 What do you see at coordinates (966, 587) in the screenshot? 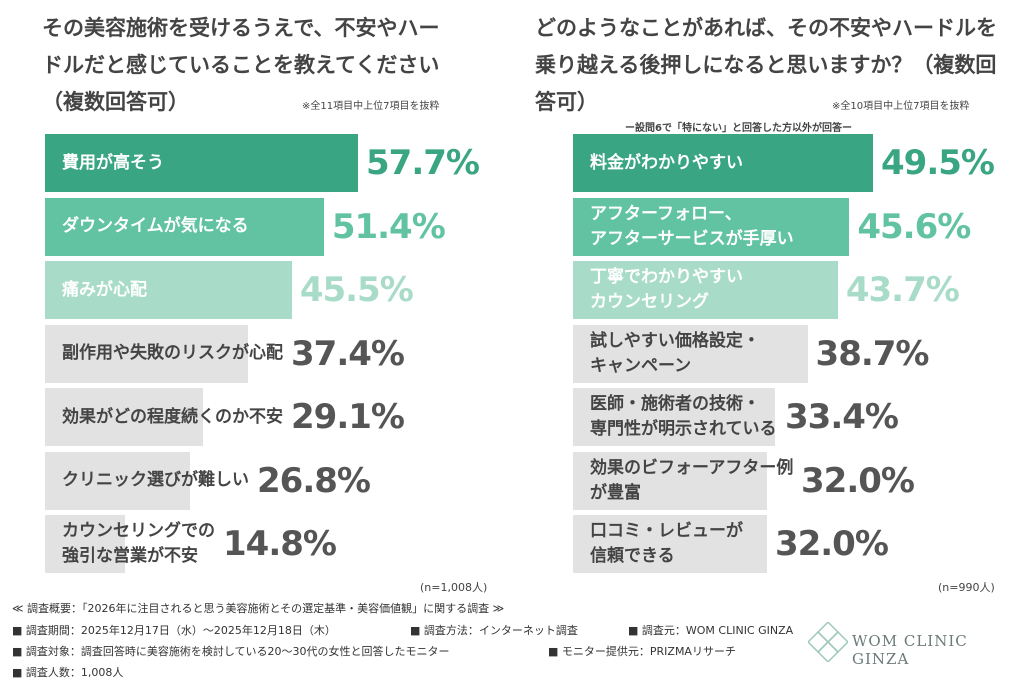
I see `sample-size: (n=990人)` at bounding box center [966, 587].